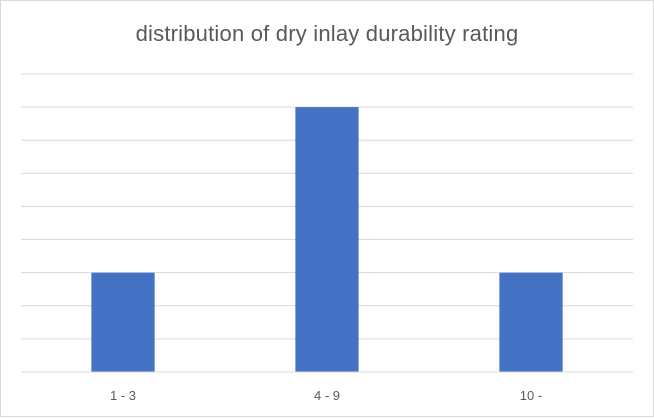 This screenshot has width=654, height=418. I want to click on x-tick-label: 4 - 9, so click(327, 395).